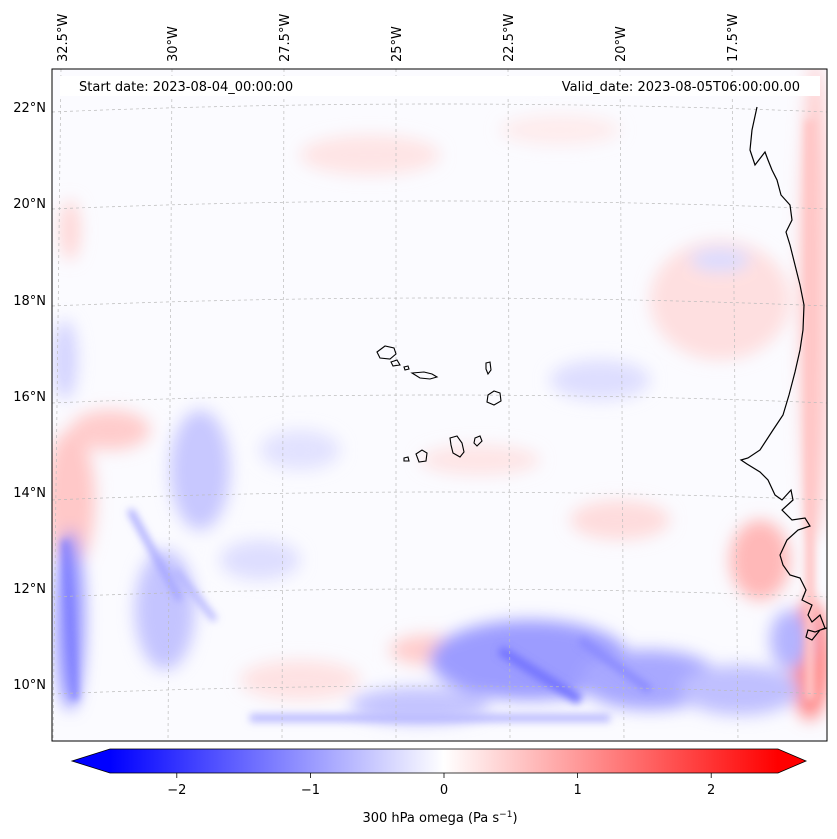 The image size is (837, 839). Describe the element at coordinates (424, 375) in the screenshot. I see `island-sao-nicolau` at that location.